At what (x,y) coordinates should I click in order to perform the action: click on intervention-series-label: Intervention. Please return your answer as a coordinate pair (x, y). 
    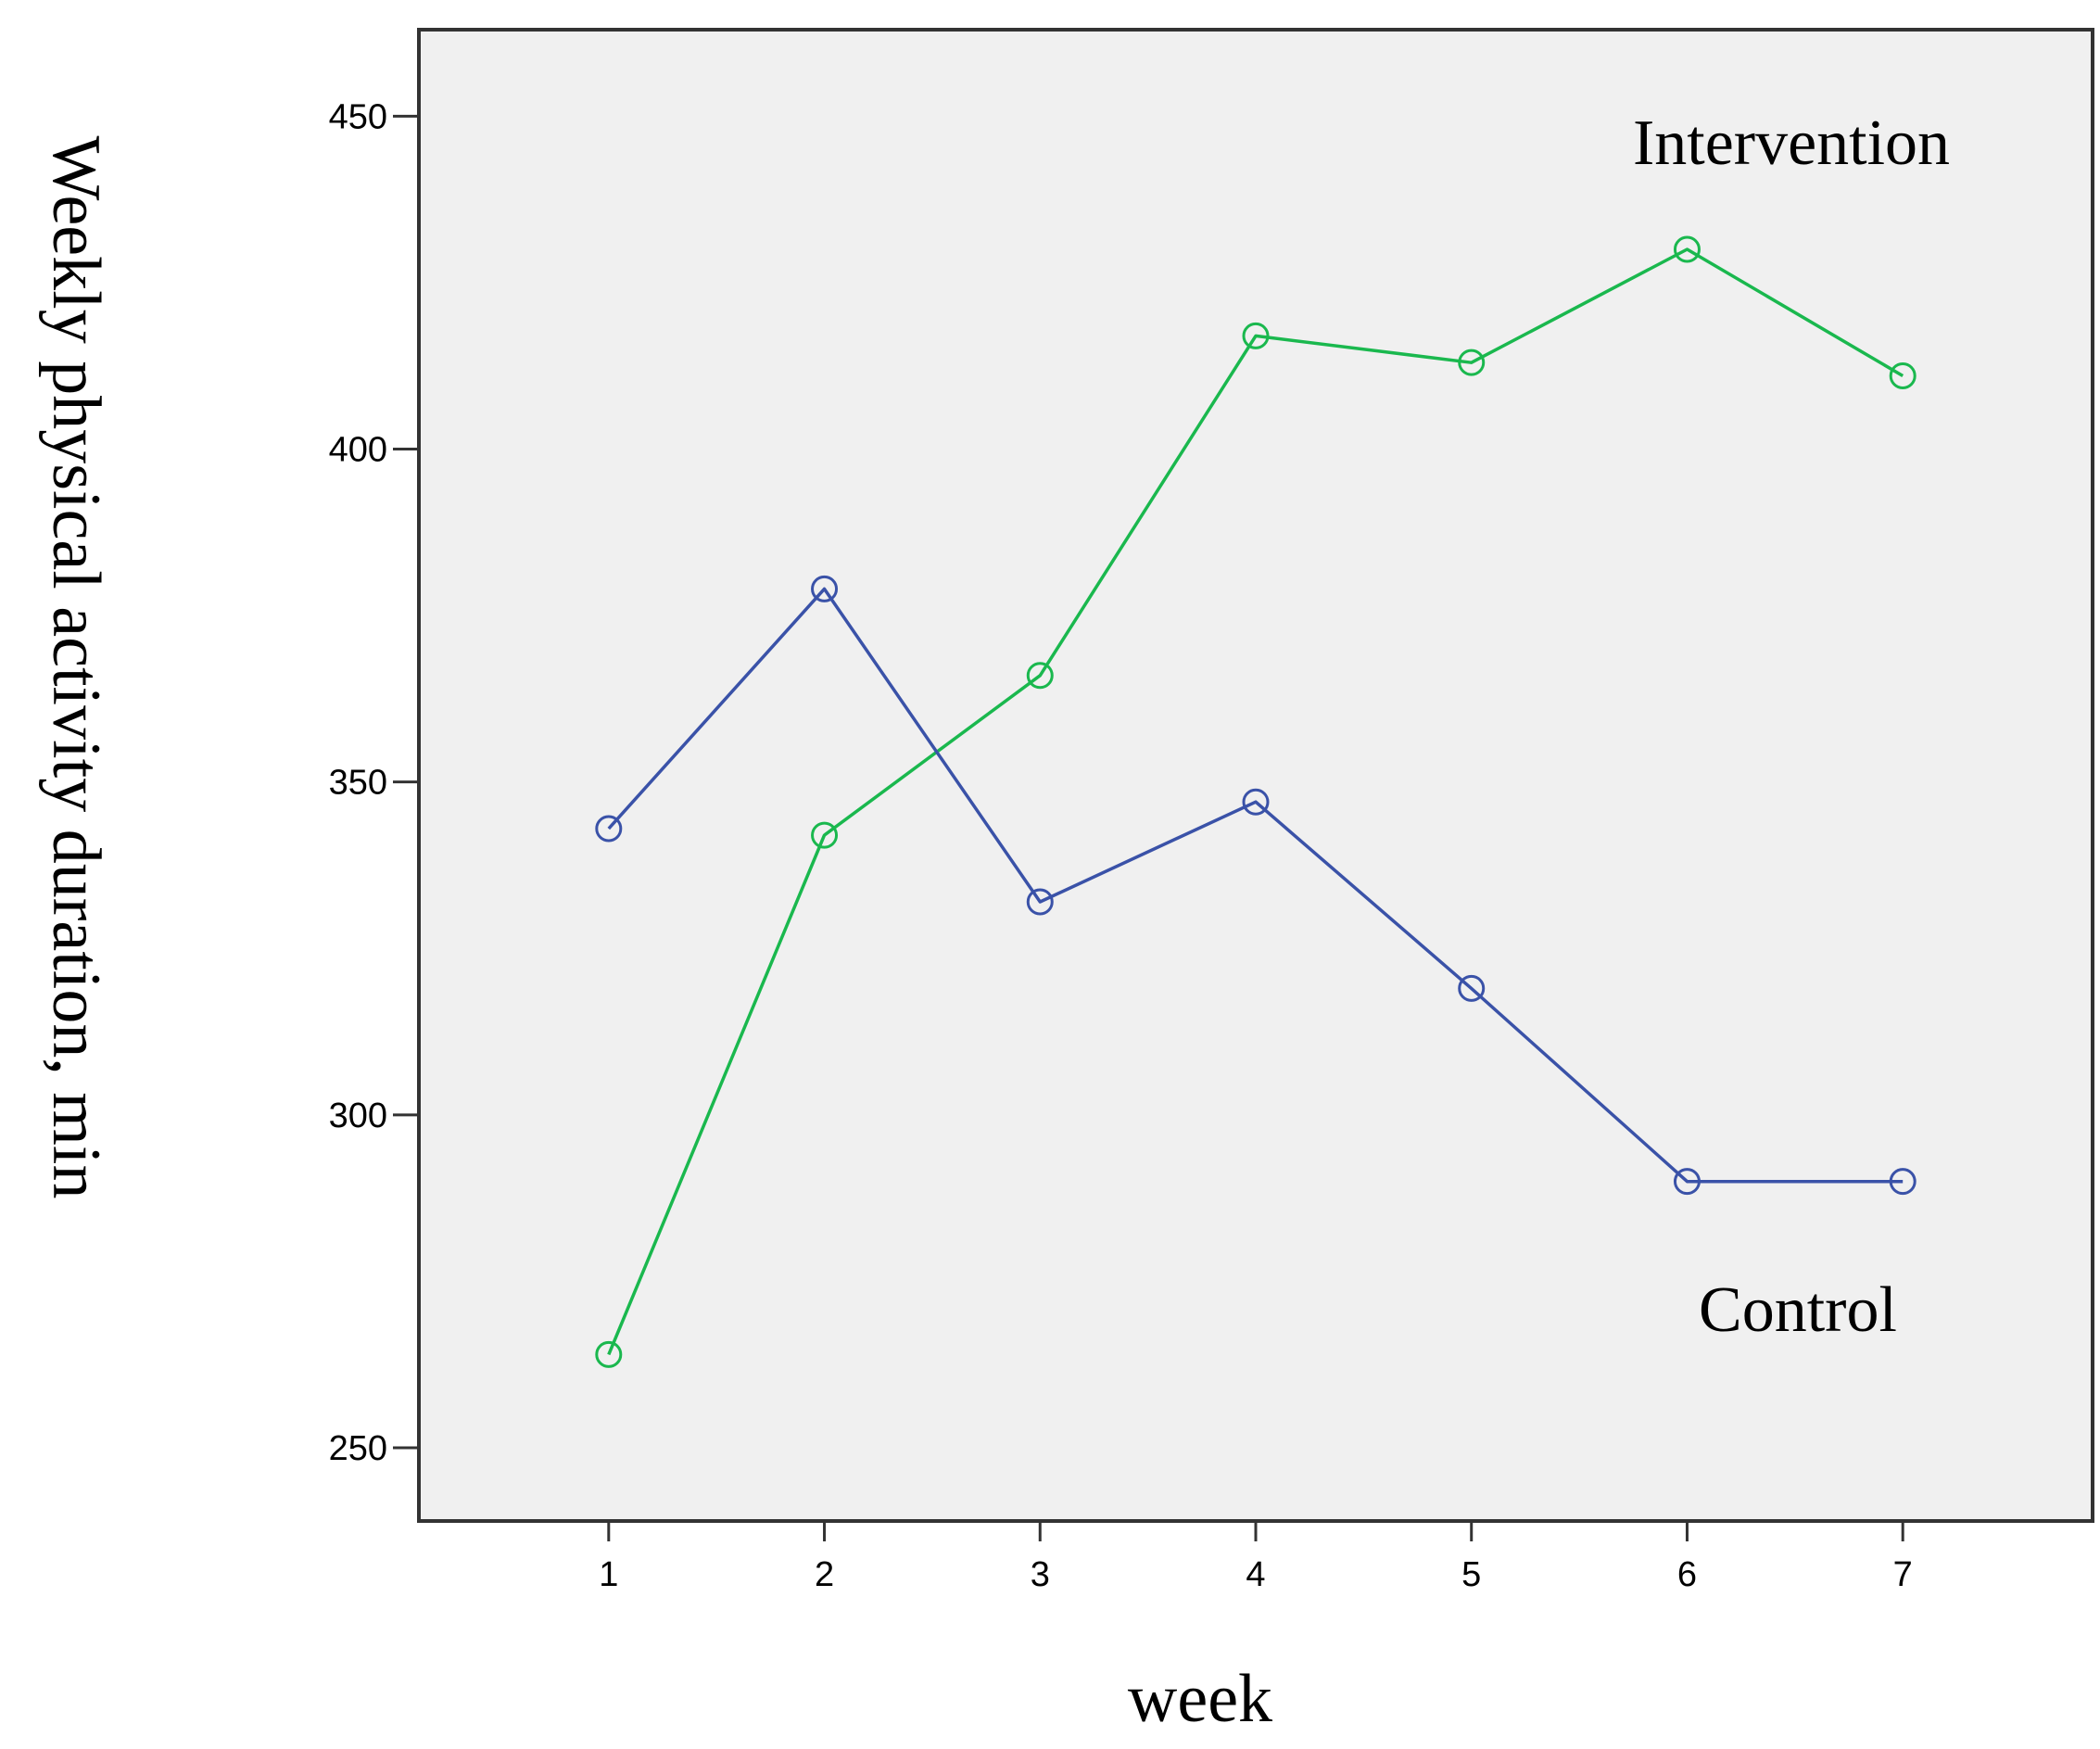
    Looking at the image, I should click on (1791, 143).